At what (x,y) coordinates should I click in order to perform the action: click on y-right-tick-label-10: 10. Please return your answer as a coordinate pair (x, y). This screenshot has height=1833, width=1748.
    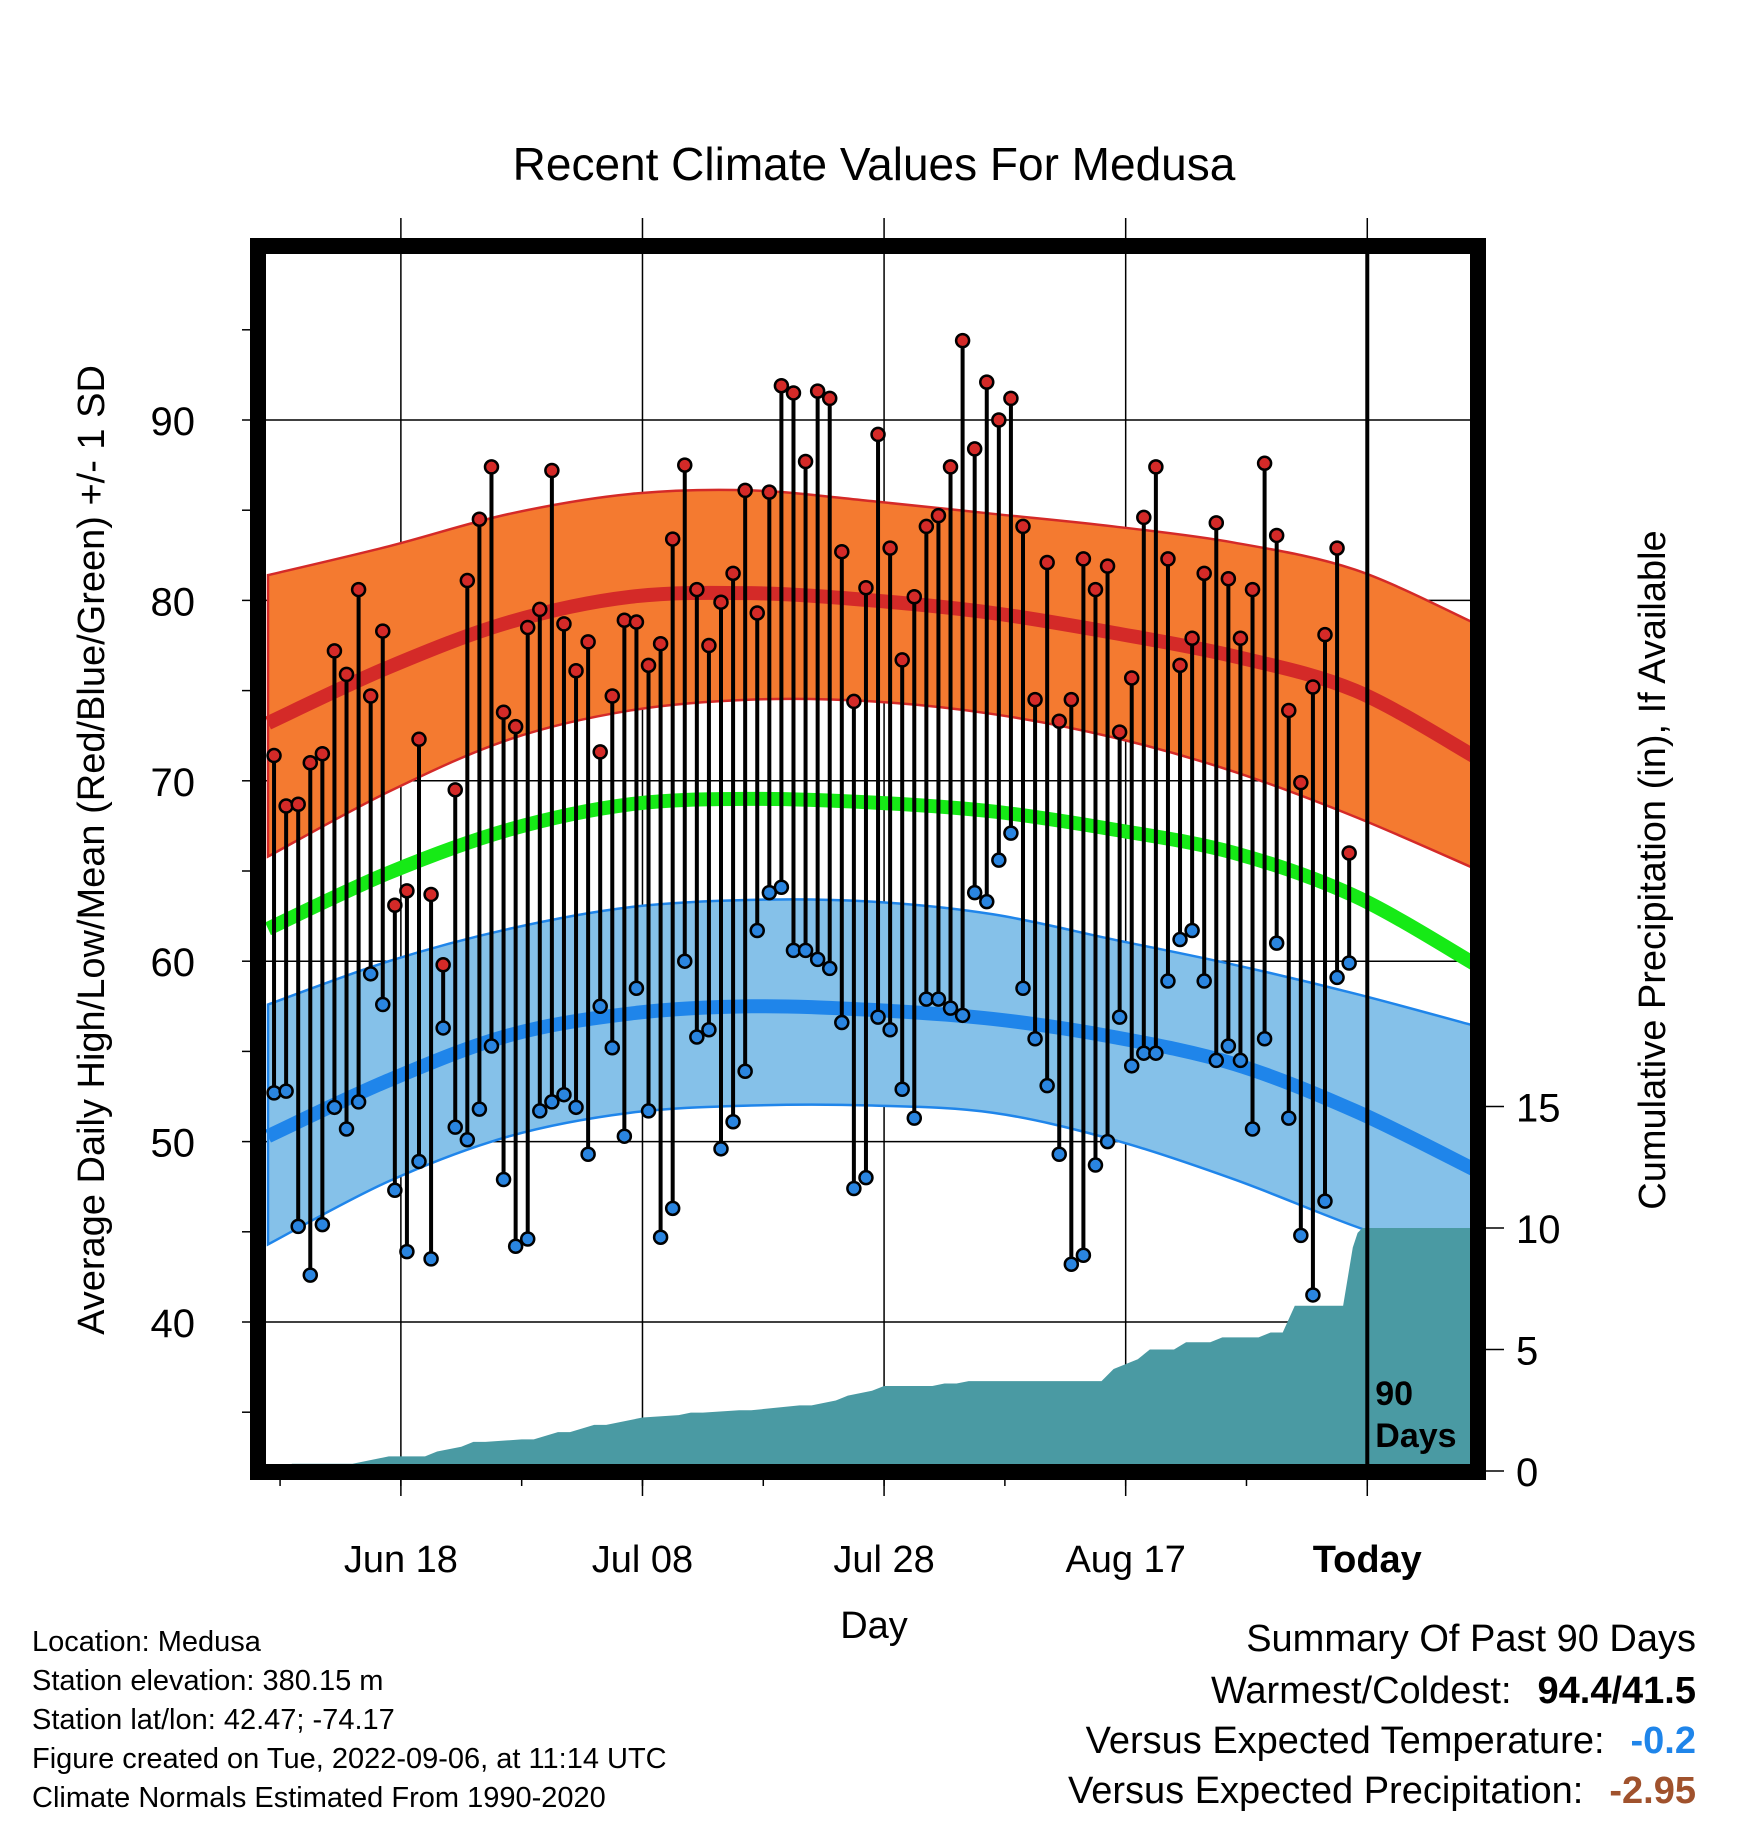
    Looking at the image, I should click on (1538, 1230).